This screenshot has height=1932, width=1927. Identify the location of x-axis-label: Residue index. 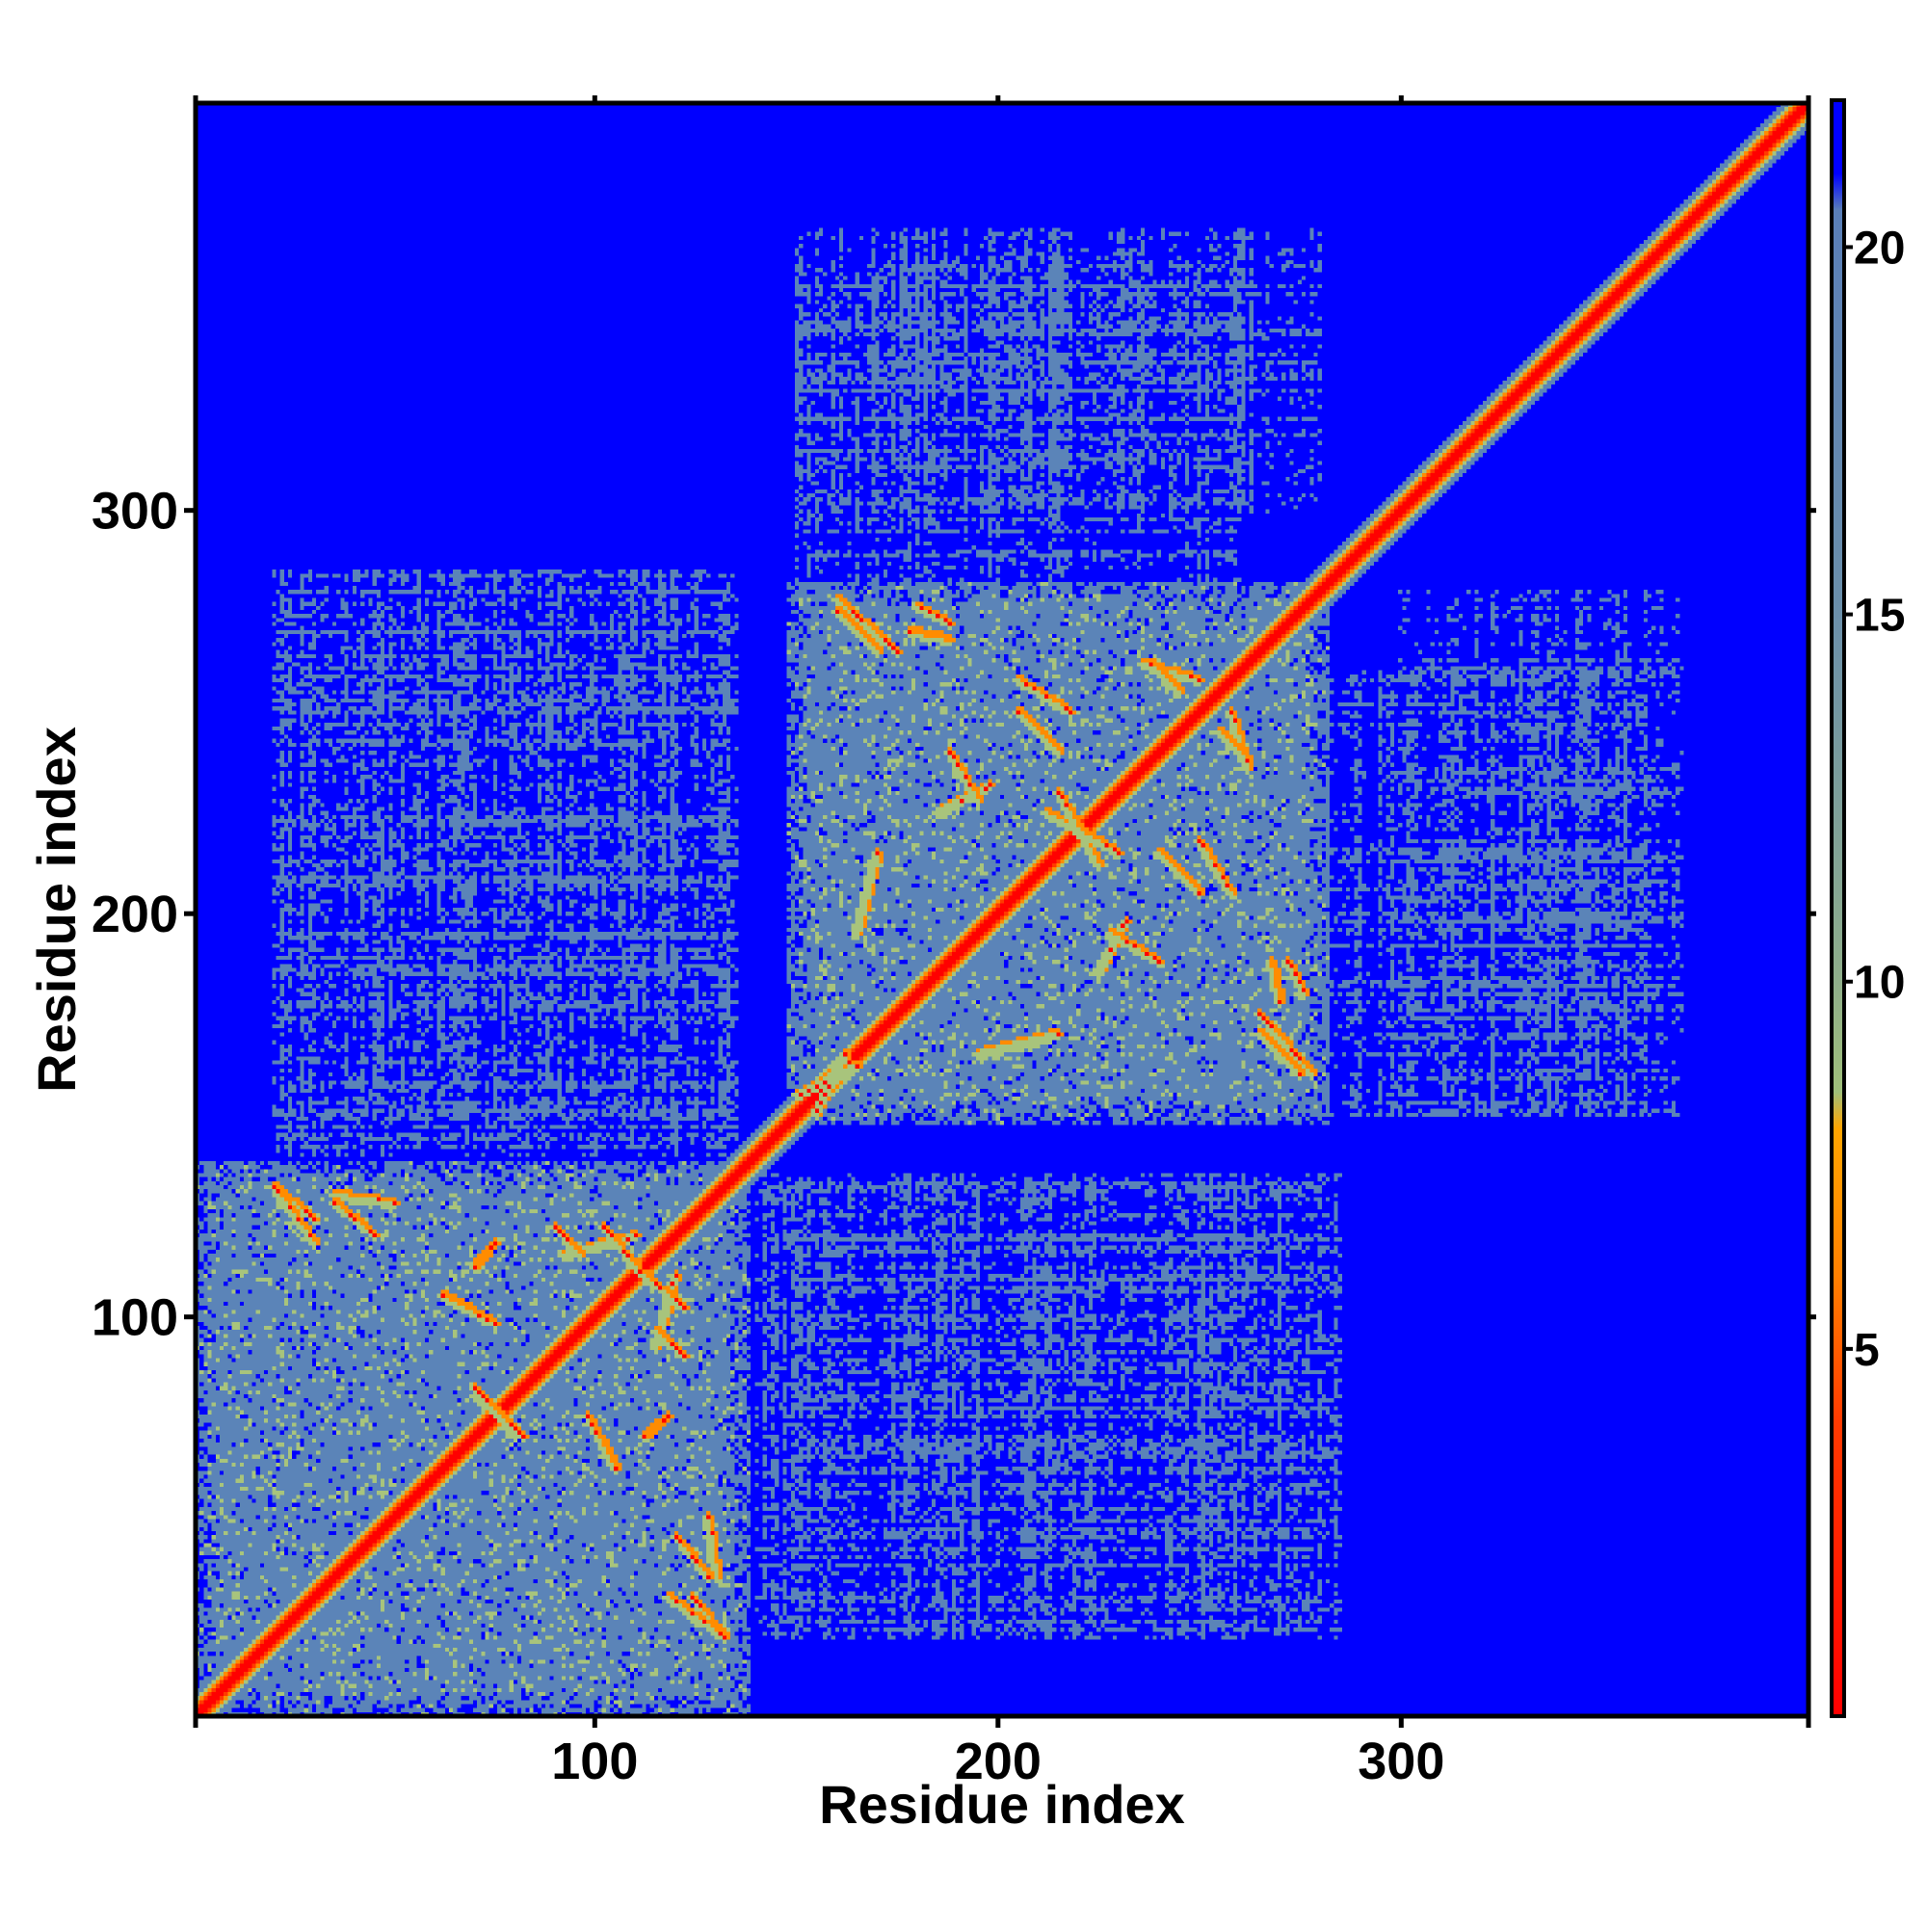
(1002, 1804).